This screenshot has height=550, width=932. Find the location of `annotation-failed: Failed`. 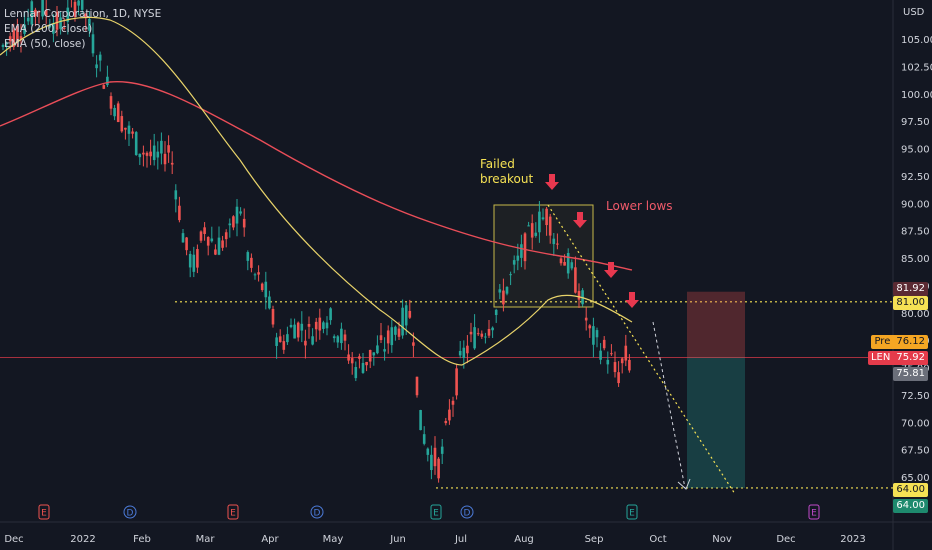

annotation-failed: Failed is located at coordinates (497, 164).